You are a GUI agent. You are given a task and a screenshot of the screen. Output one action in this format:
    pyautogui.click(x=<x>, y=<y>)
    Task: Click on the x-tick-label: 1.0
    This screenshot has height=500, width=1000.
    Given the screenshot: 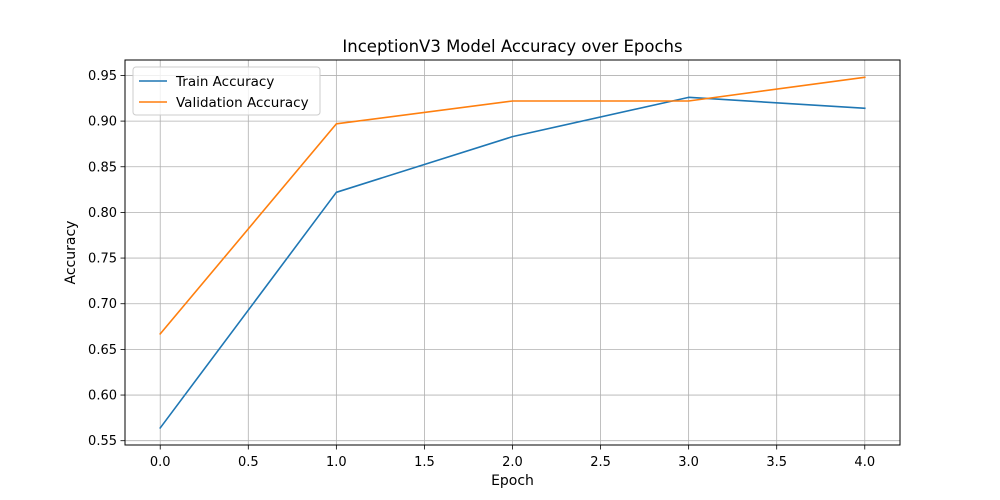 What is the action you would take?
    pyautogui.click(x=336, y=462)
    